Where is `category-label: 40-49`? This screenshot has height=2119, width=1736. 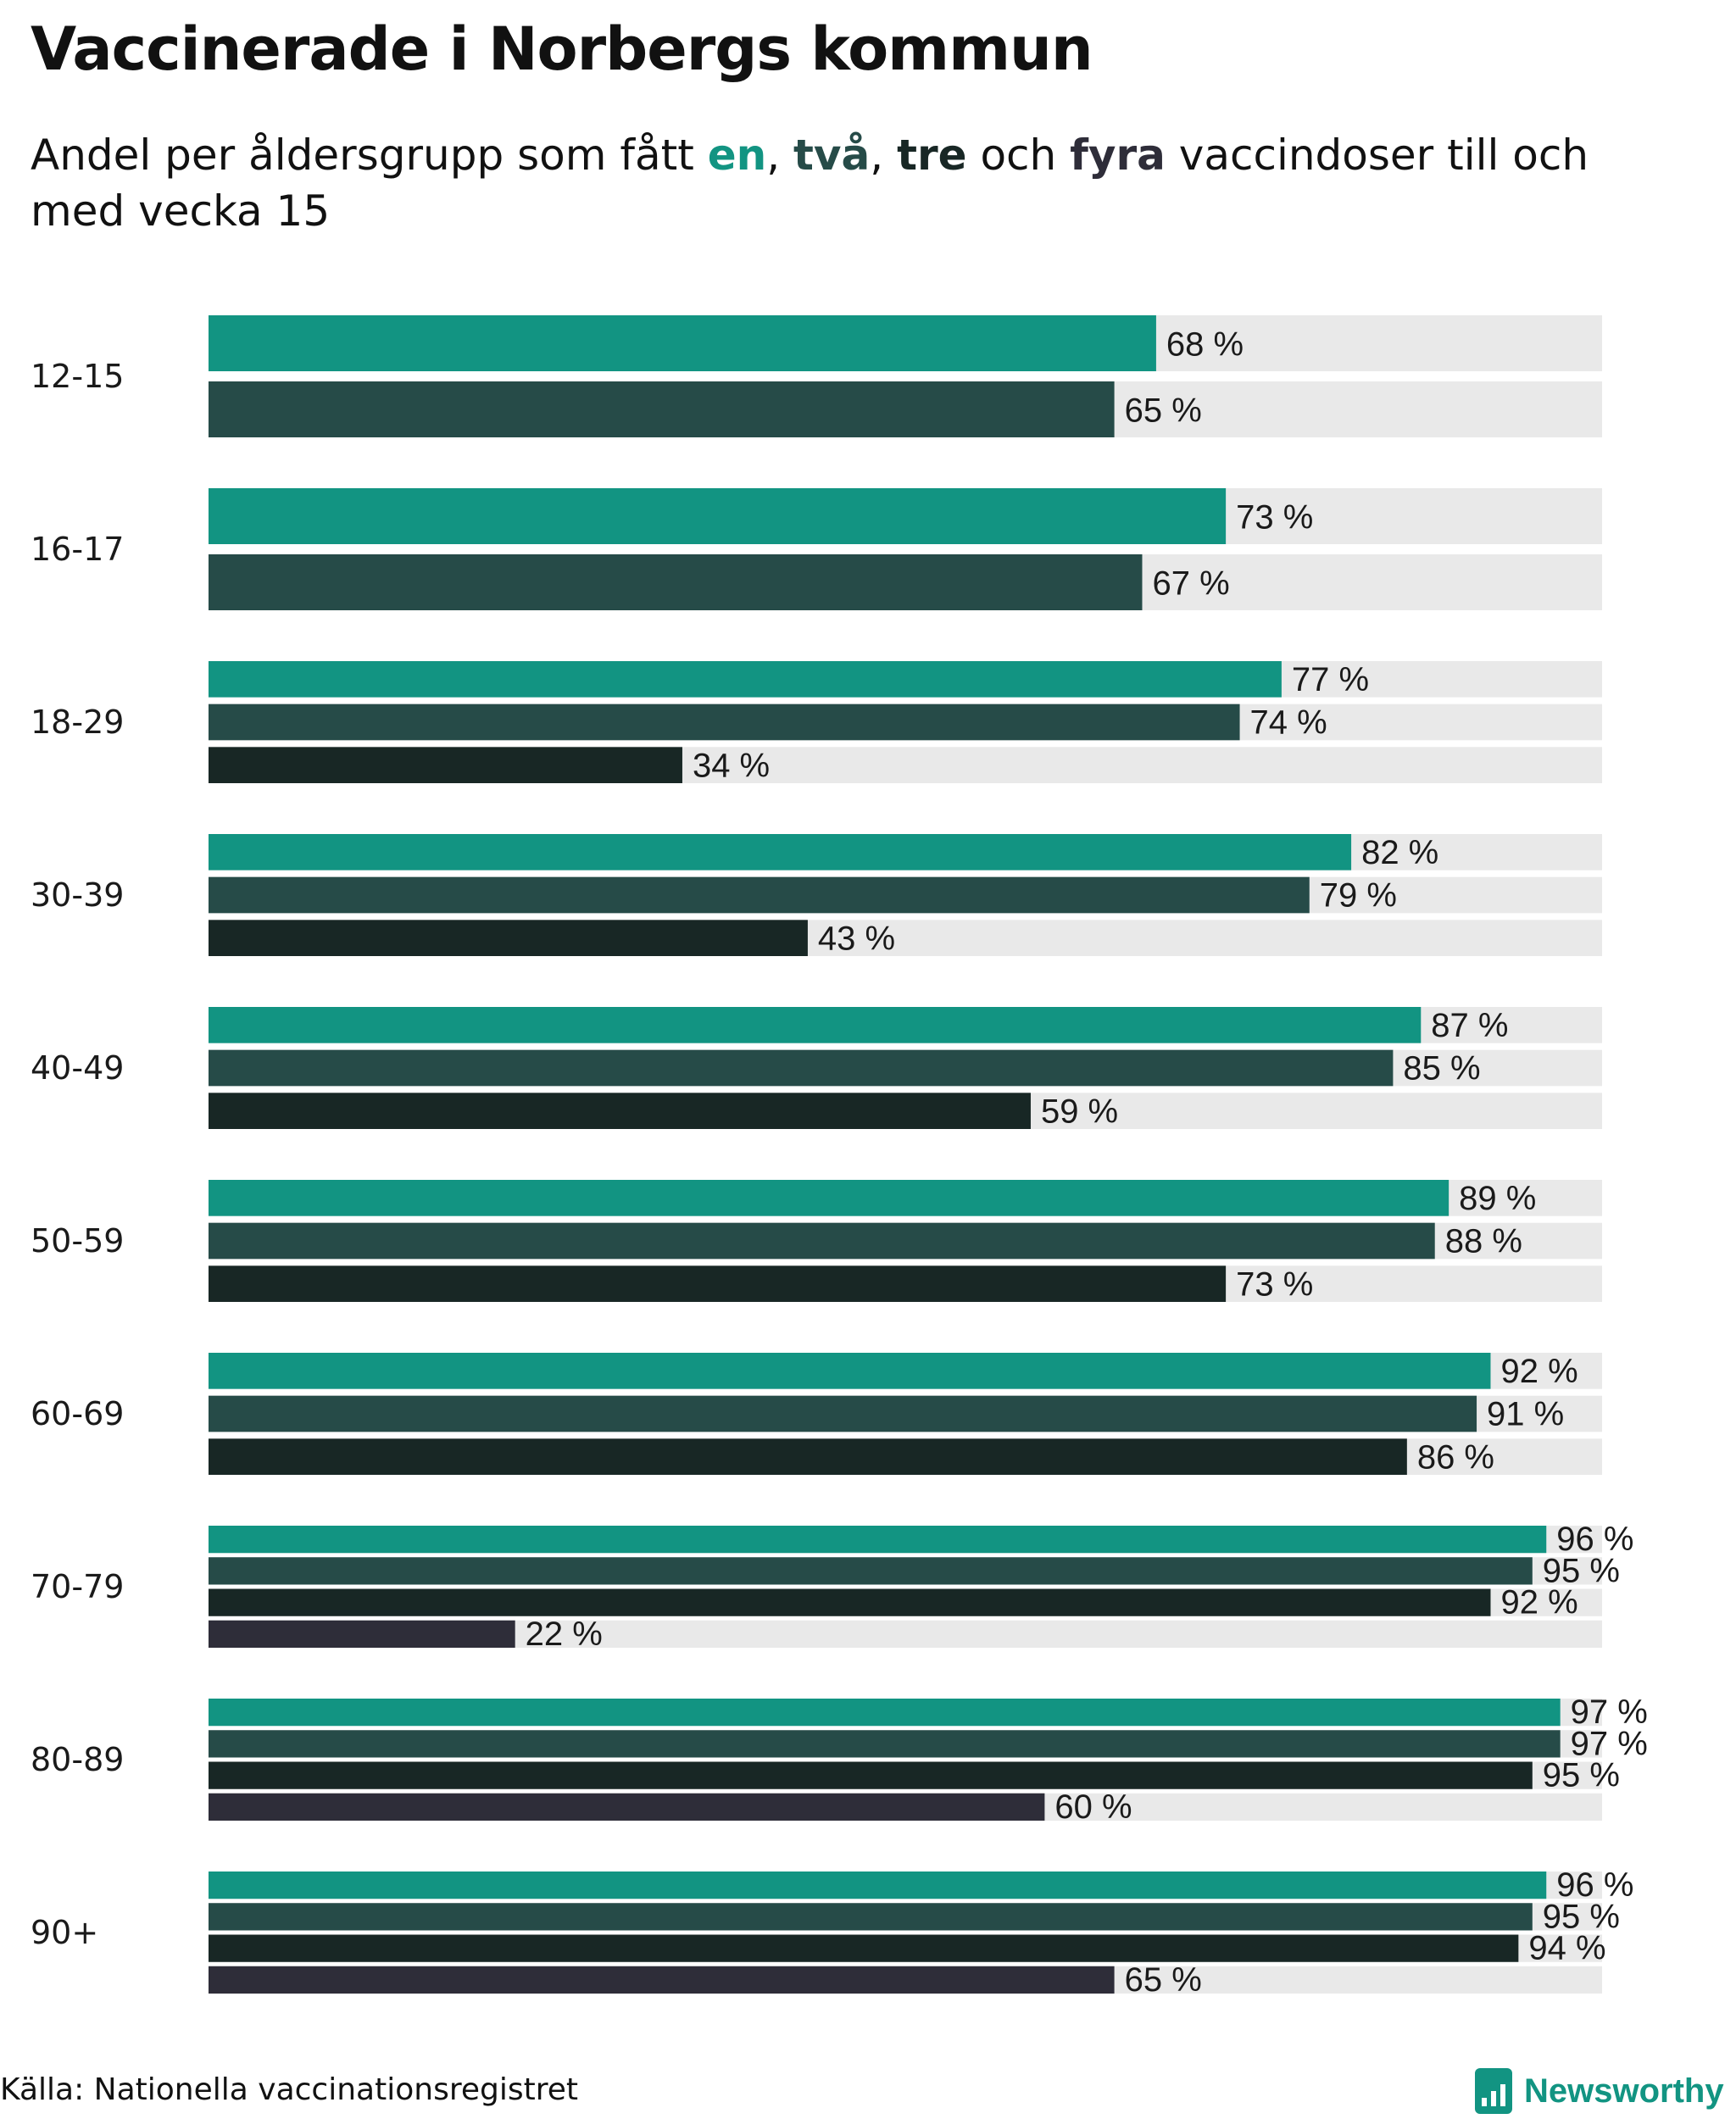 category-label: 40-49 is located at coordinates (77, 1068).